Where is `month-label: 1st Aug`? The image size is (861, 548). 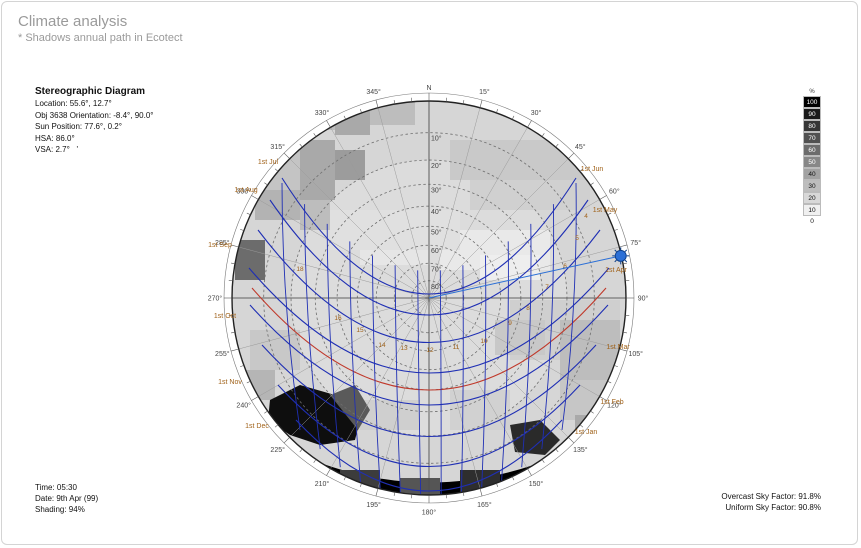 month-label: 1st Aug is located at coordinates (245, 190).